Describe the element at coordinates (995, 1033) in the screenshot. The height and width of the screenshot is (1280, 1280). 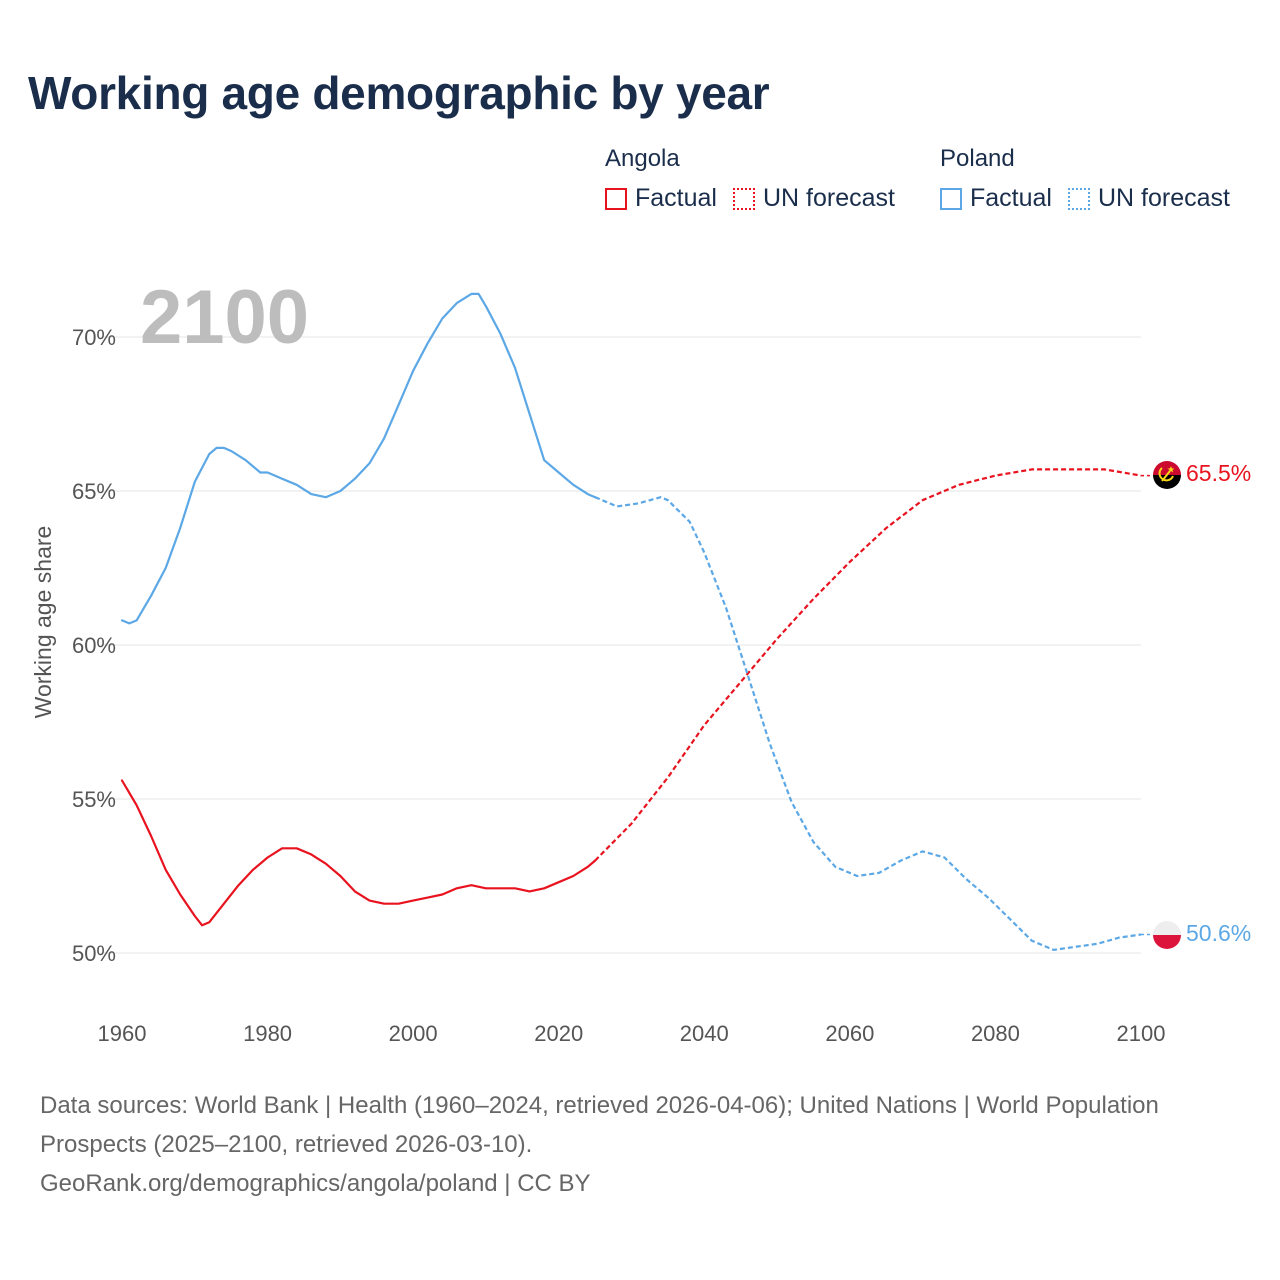
I see `x-tick-label: 2080` at that location.